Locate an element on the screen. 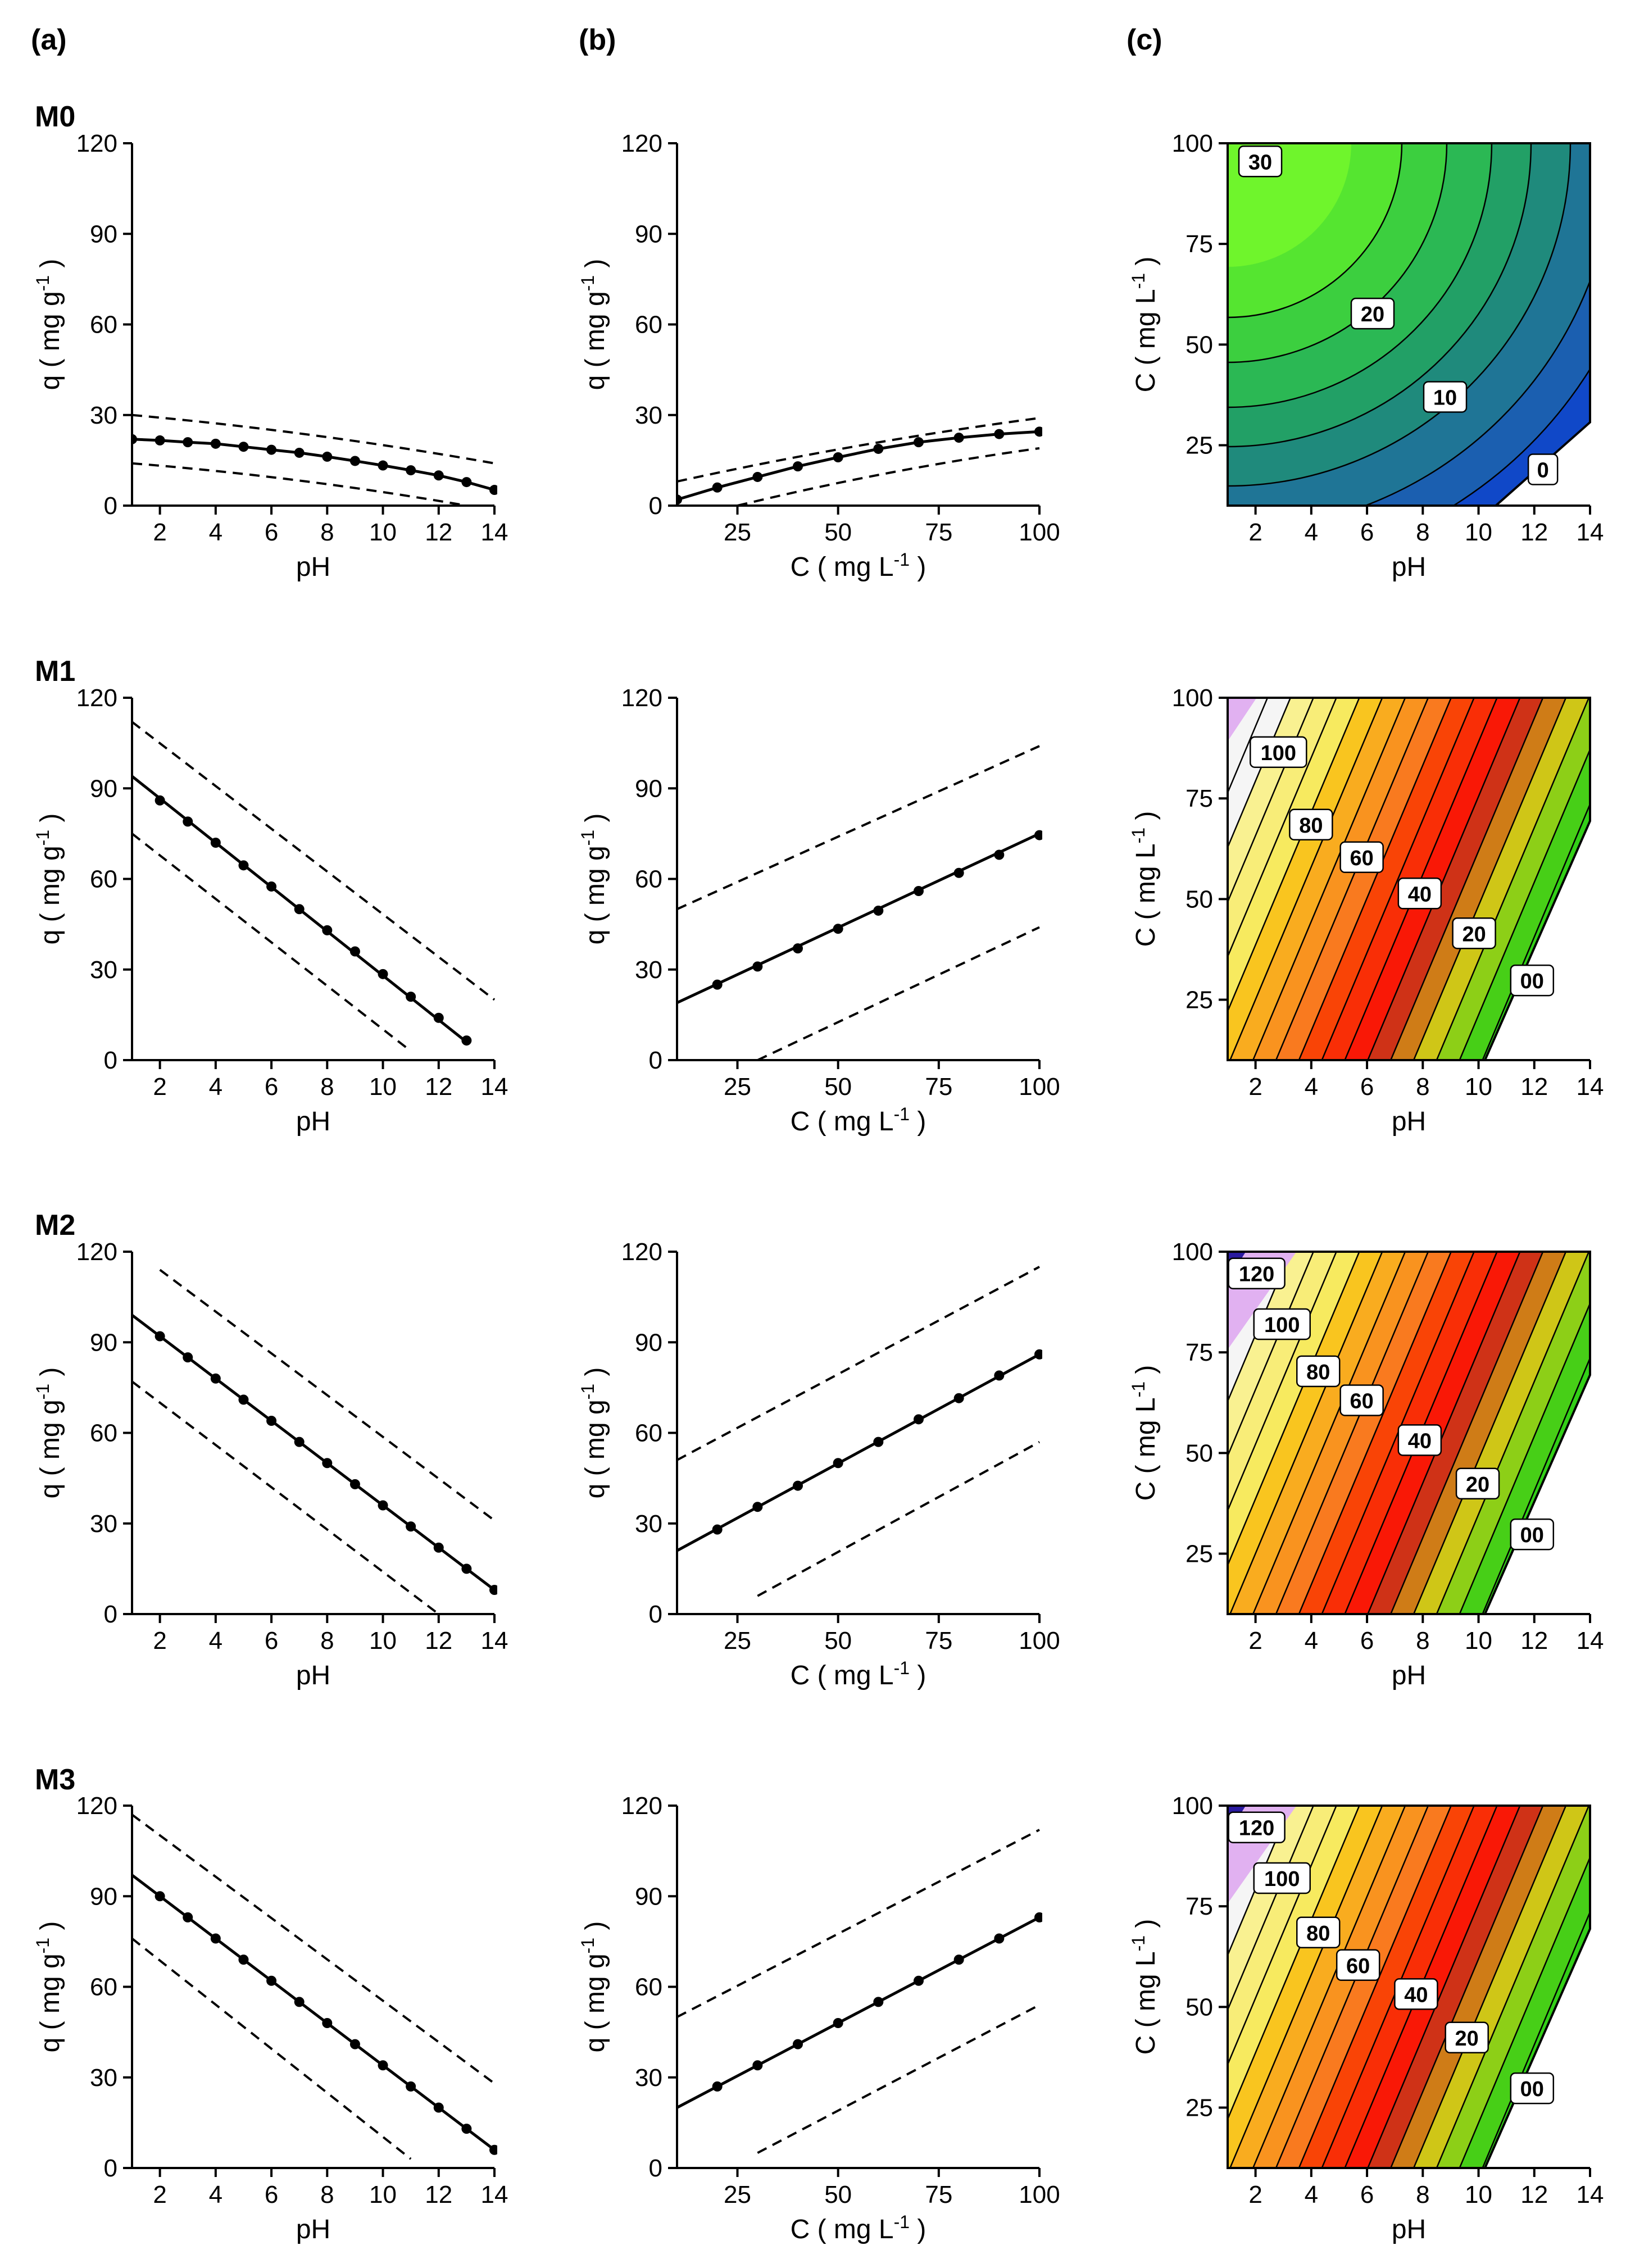 The image size is (1626, 2268). chart-m0-c-x-tick-label: 8 is located at coordinates (1422, 532).